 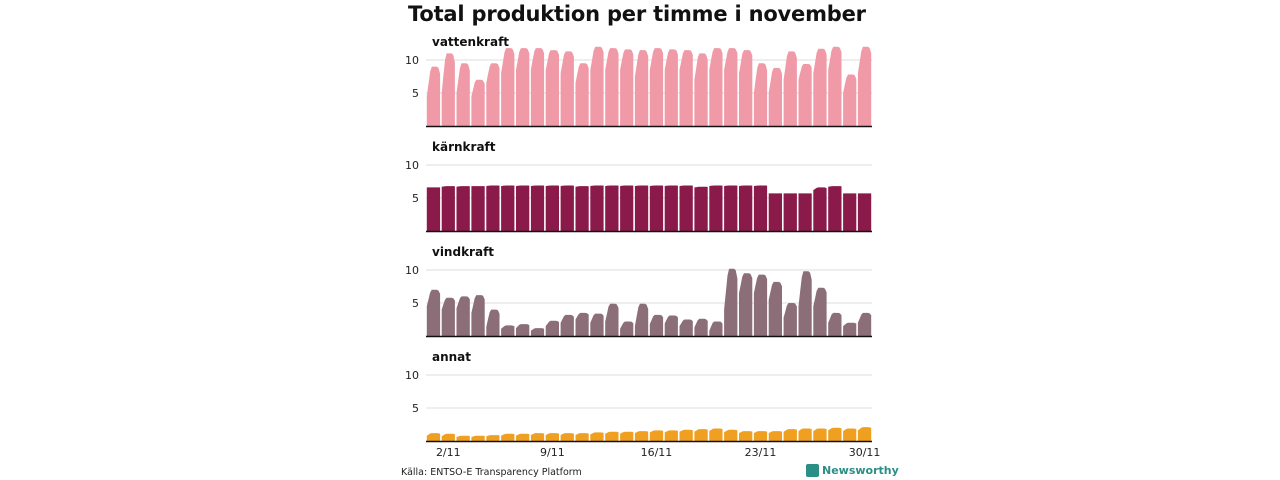 What do you see at coordinates (701, 208) in the screenshot?
I see `kärnkraft-day-19-area` at bounding box center [701, 208].